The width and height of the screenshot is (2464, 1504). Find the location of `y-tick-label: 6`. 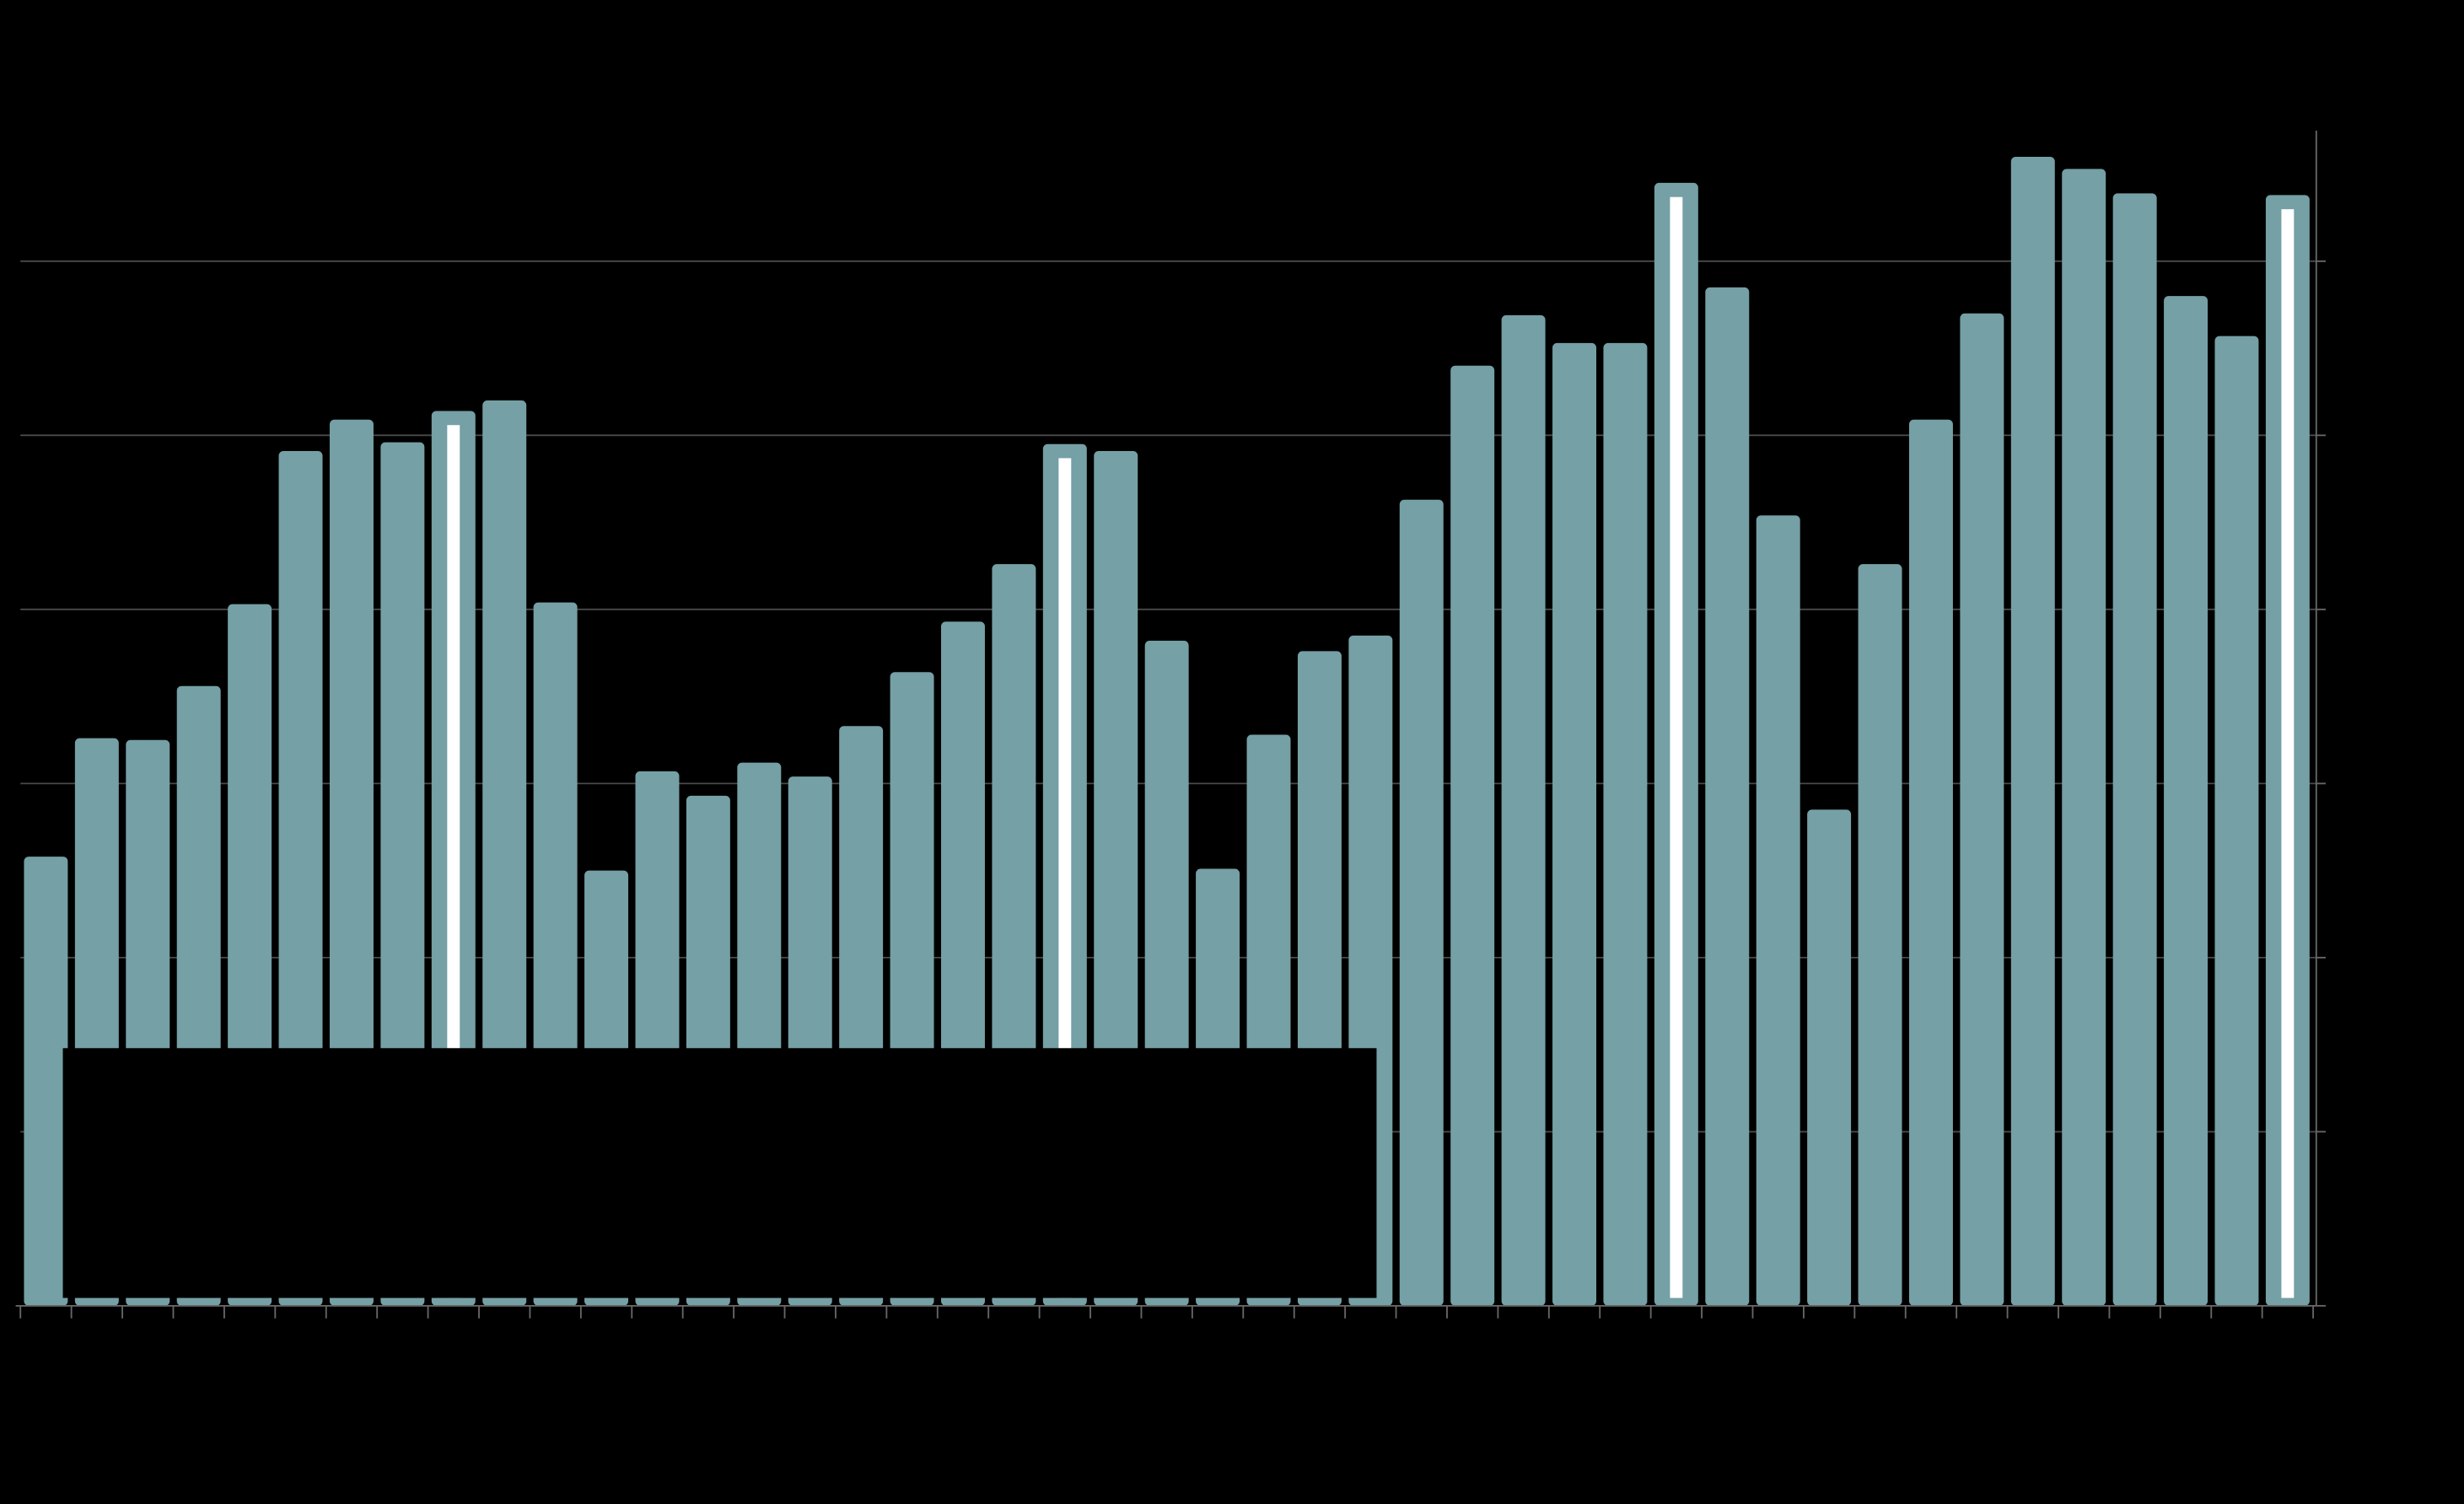

y-tick-label: 6 is located at coordinates (2341, 259).